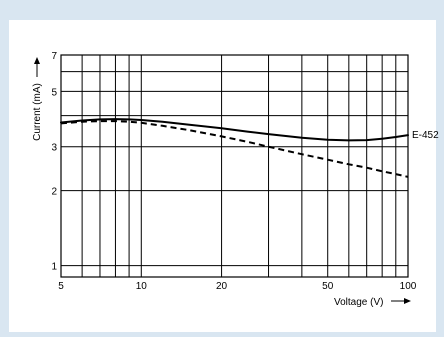  What do you see at coordinates (234, 149) in the screenshot?
I see `series-line-dashed` at bounding box center [234, 149].